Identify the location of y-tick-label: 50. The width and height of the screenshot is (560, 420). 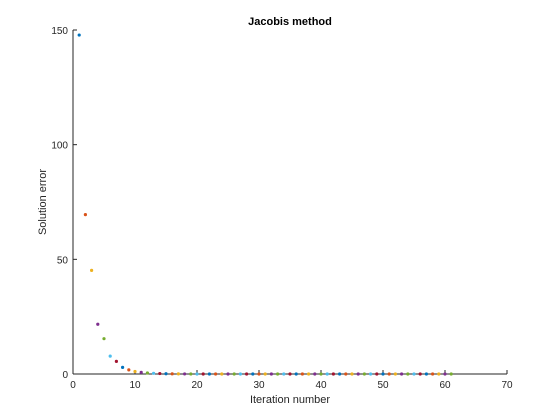
(63, 260).